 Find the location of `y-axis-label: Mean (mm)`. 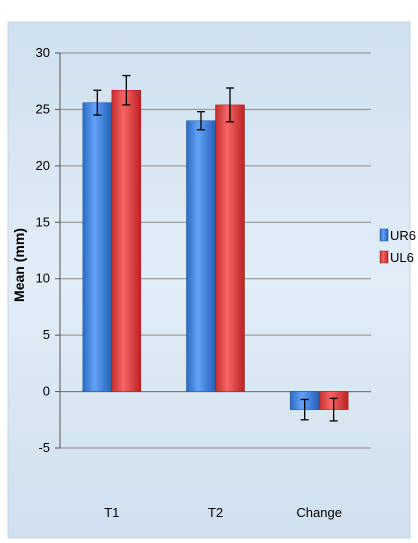

y-axis-label: Mean (mm) is located at coordinates (19, 265).